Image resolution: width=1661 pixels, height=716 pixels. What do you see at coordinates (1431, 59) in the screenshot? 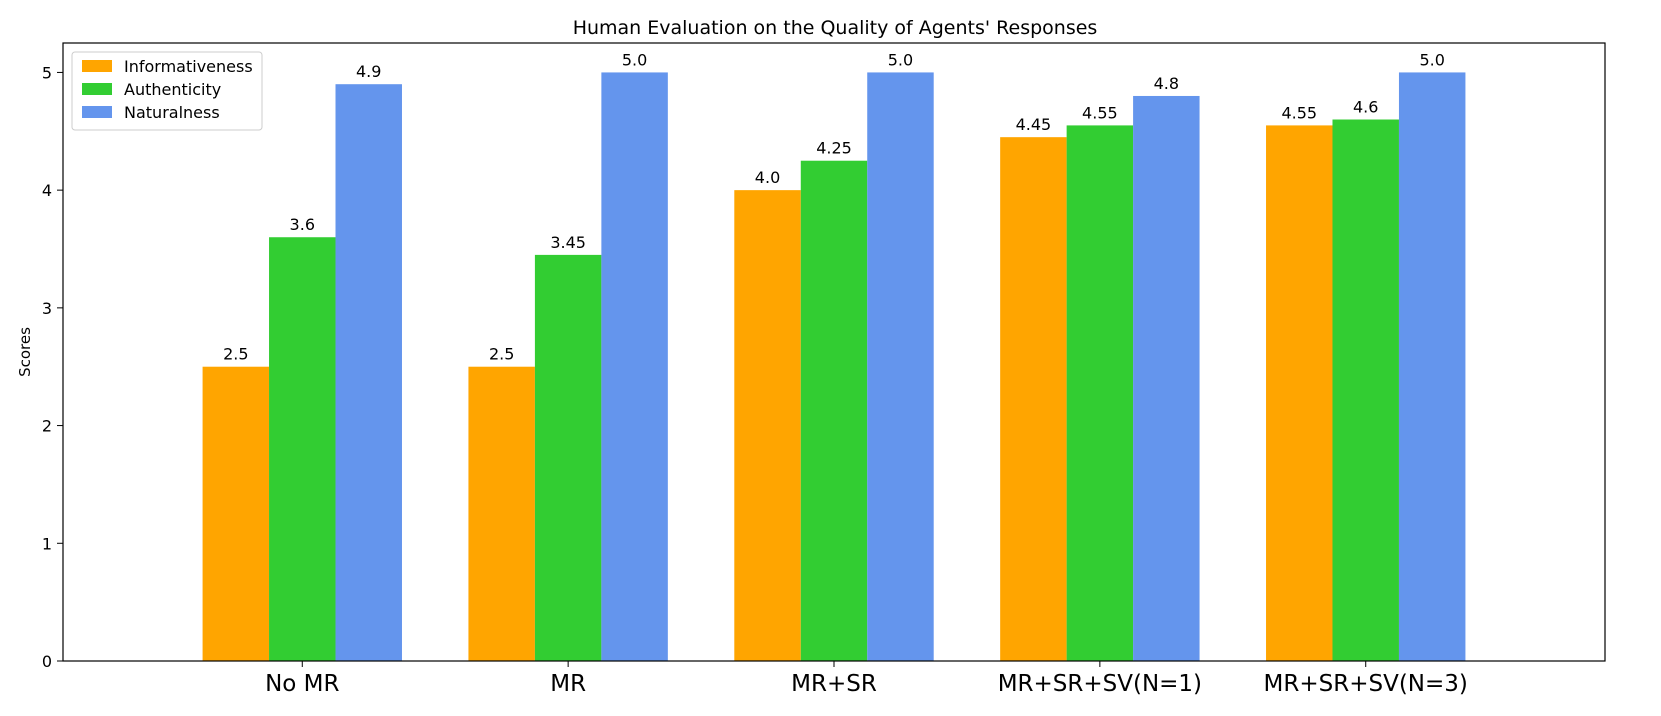
I see `data-label-naturalness-5: 5.0` at bounding box center [1431, 59].